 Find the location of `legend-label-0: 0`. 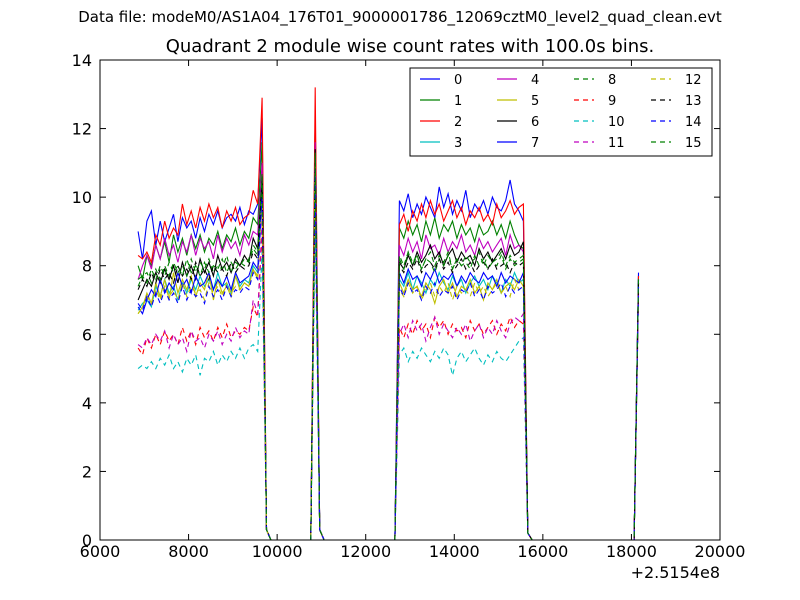

legend-label-0: 0 is located at coordinates (458, 80).